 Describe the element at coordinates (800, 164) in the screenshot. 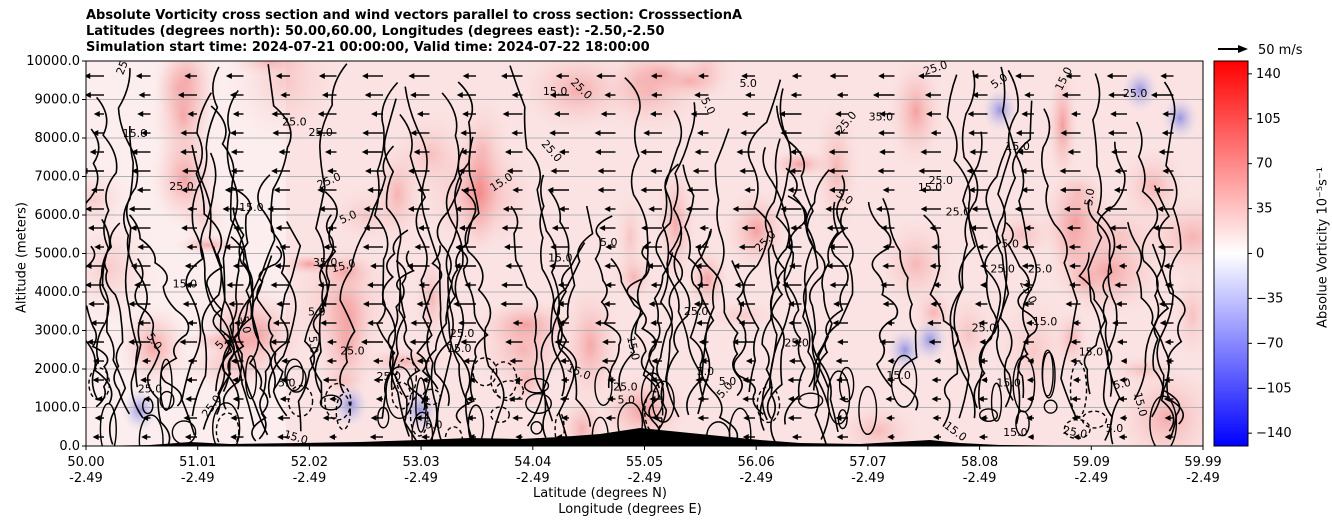

I see `vorticity-patch` at that location.